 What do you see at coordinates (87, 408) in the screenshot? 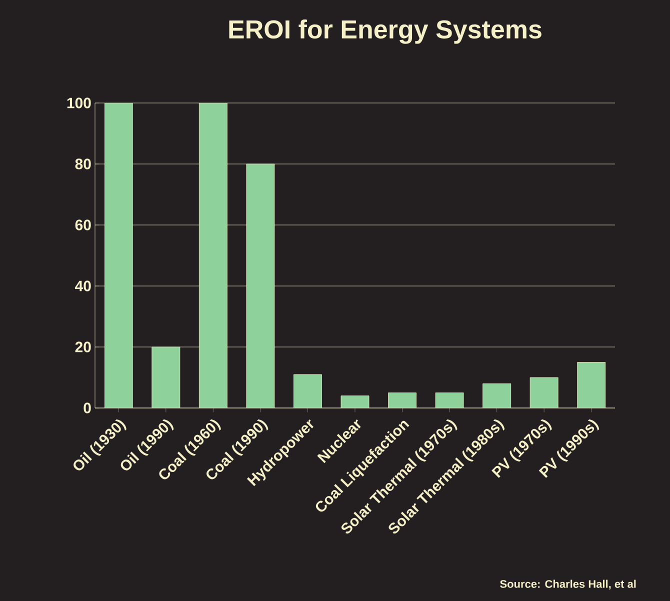
I see `y-tick-label: 0` at bounding box center [87, 408].